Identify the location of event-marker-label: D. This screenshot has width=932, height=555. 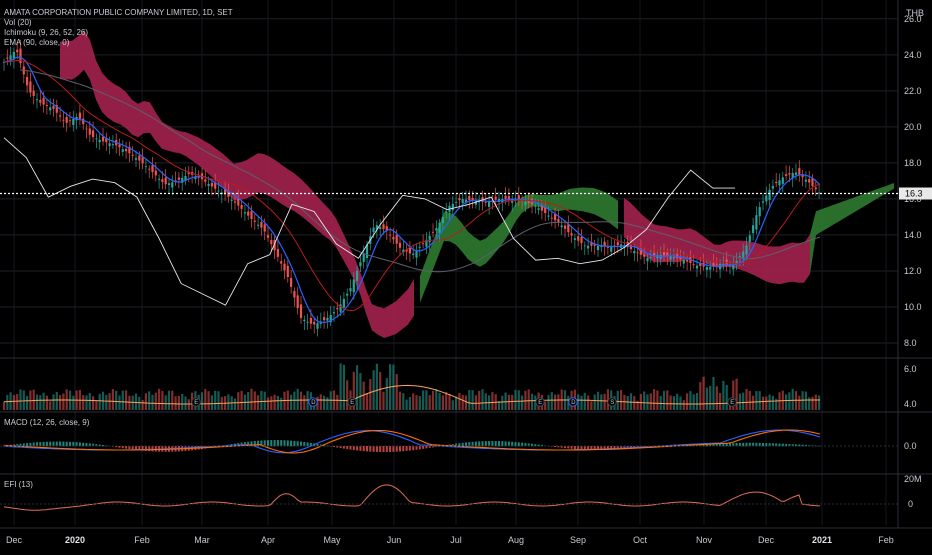
(313, 403).